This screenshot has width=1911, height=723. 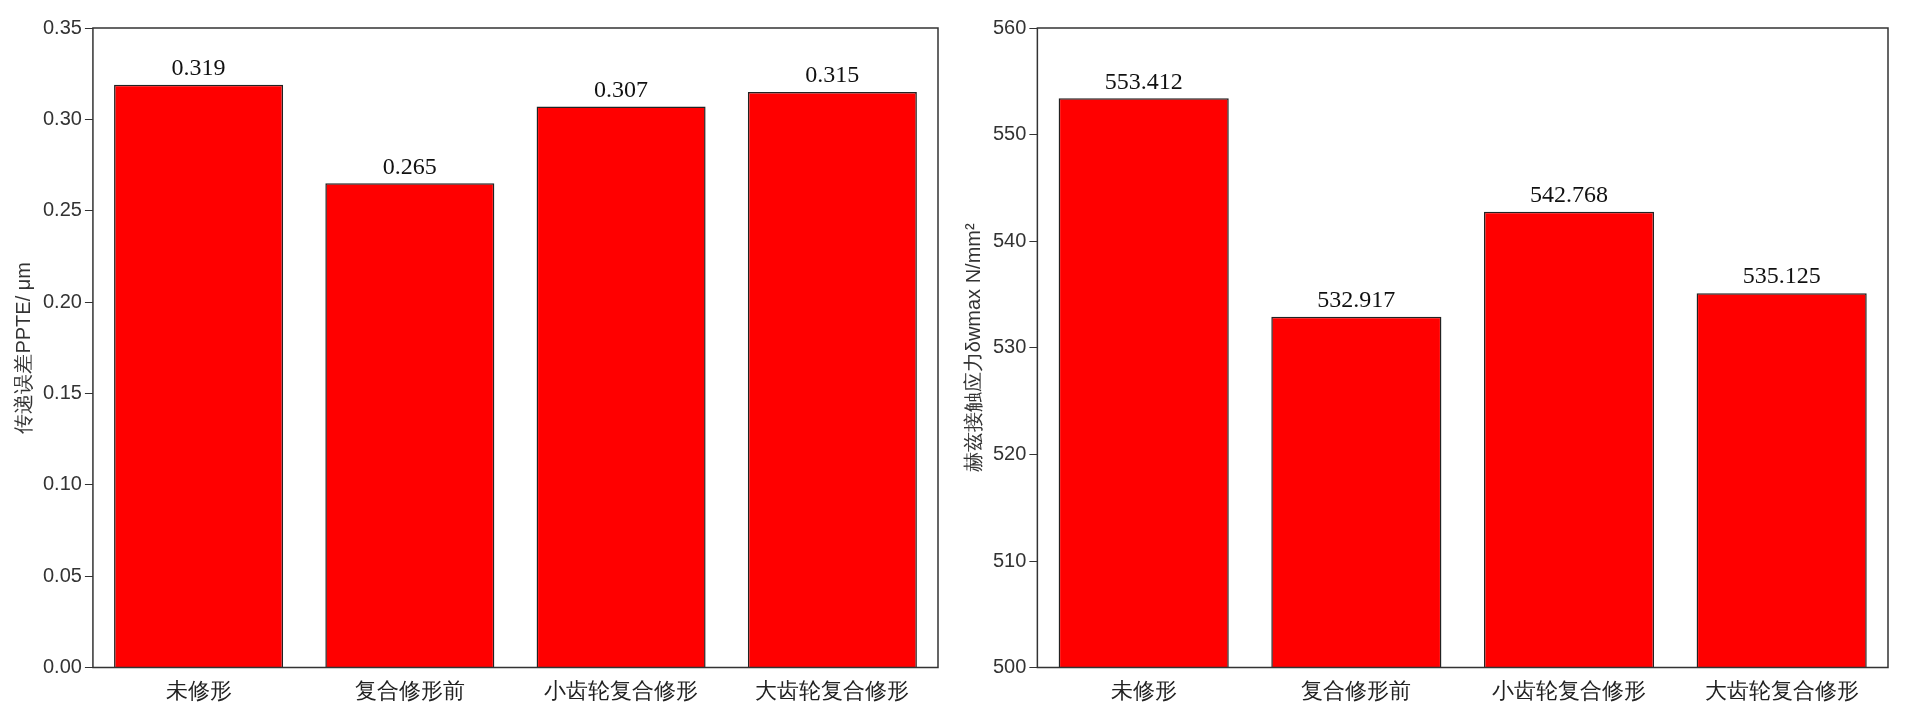 I want to click on y-tick-label: 0.30, so click(x=62, y=117).